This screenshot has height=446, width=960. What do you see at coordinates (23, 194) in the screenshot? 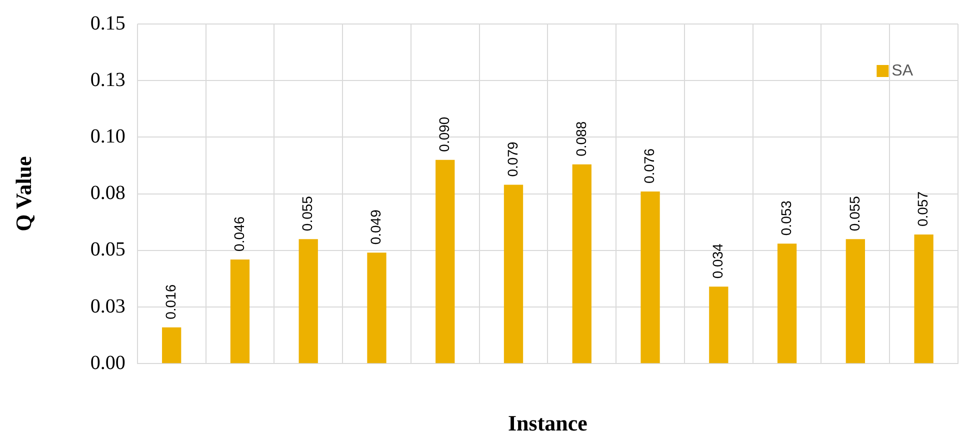
I see `y-axis-title: Q Value` at bounding box center [23, 194].